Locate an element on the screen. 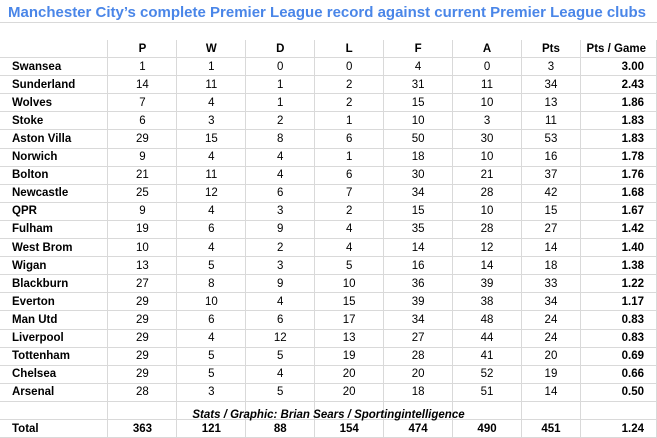 This screenshot has width=657, height=438. cell-ppg: 1.22 is located at coordinates (618, 284).